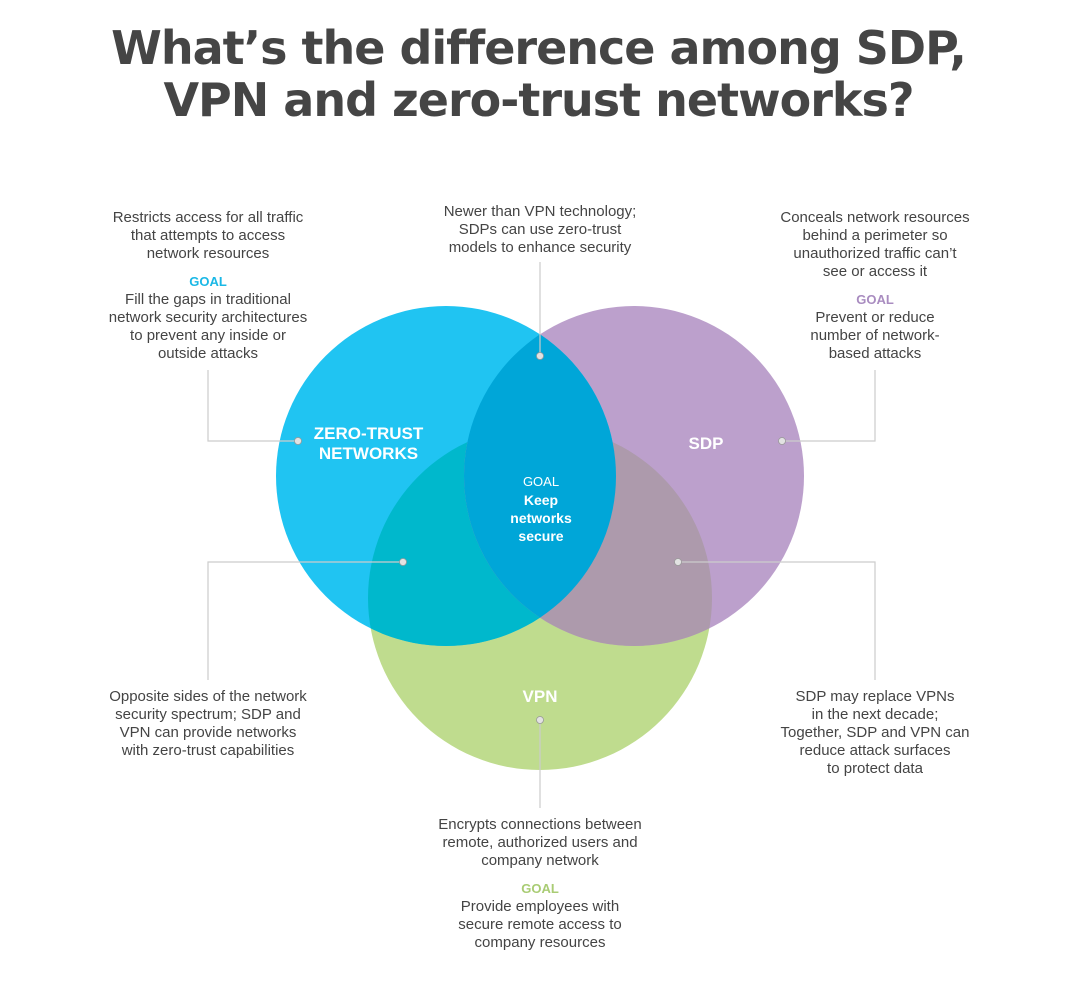 The image size is (1077, 1007). I want to click on annotation-line: Restricts access for all traffic, so click(208, 217).